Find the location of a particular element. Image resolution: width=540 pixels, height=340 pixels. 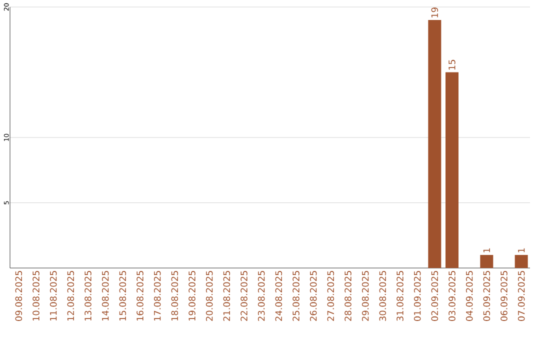

x-tick-label: 21.08.2025 is located at coordinates (226, 295).